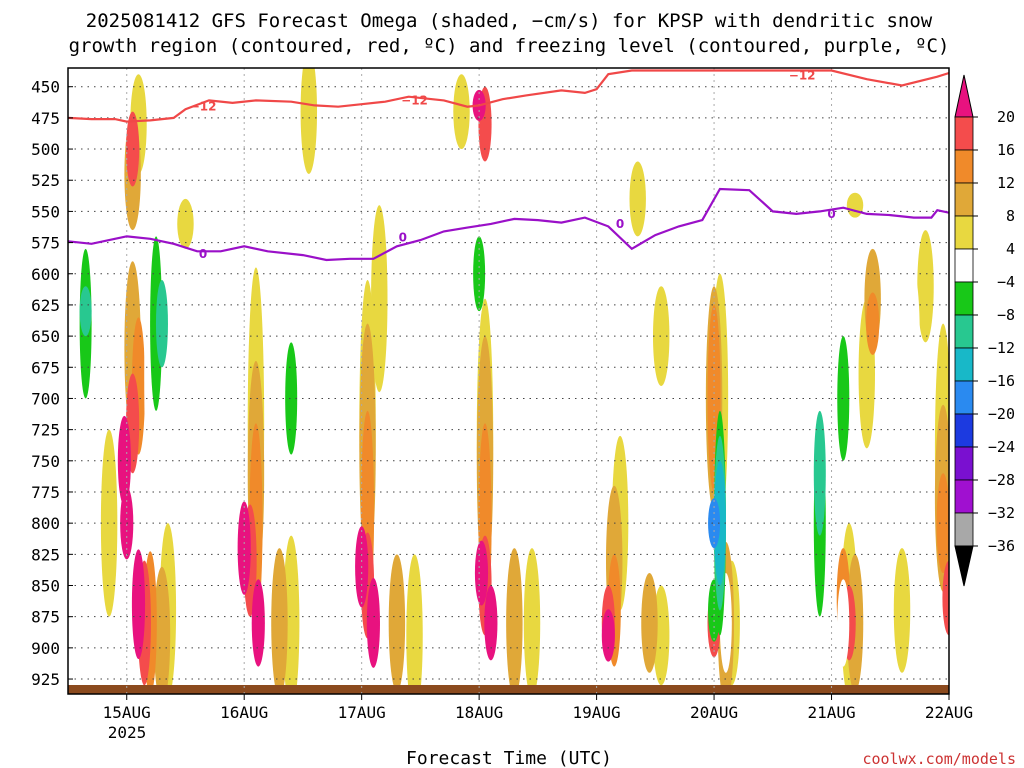 The image size is (1024, 768). I want to click on x-tick-label: 17AUG, so click(362, 712).